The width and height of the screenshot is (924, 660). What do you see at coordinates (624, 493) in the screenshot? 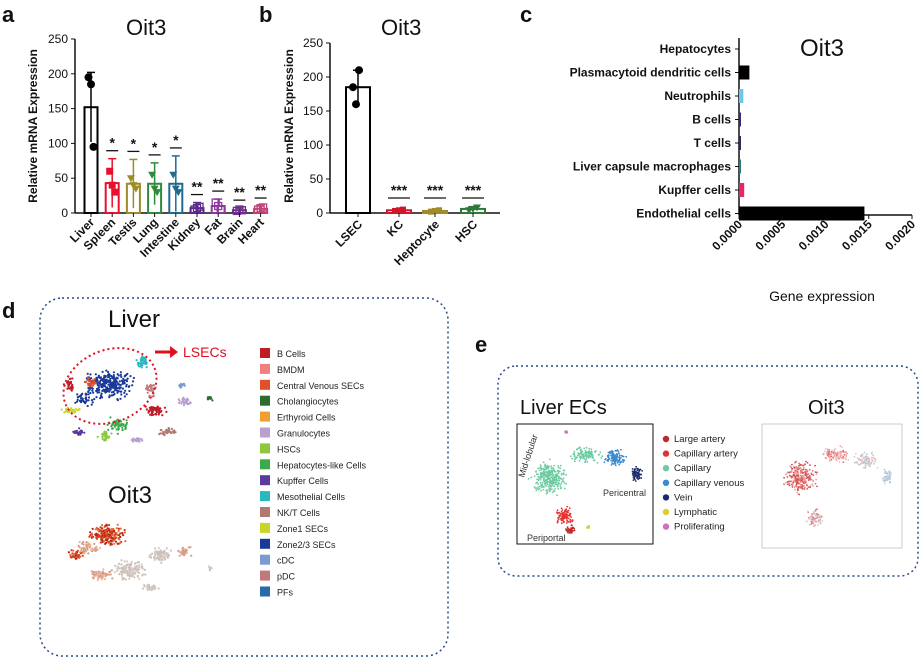
I see `region-pericentral: Pericentral` at bounding box center [624, 493].